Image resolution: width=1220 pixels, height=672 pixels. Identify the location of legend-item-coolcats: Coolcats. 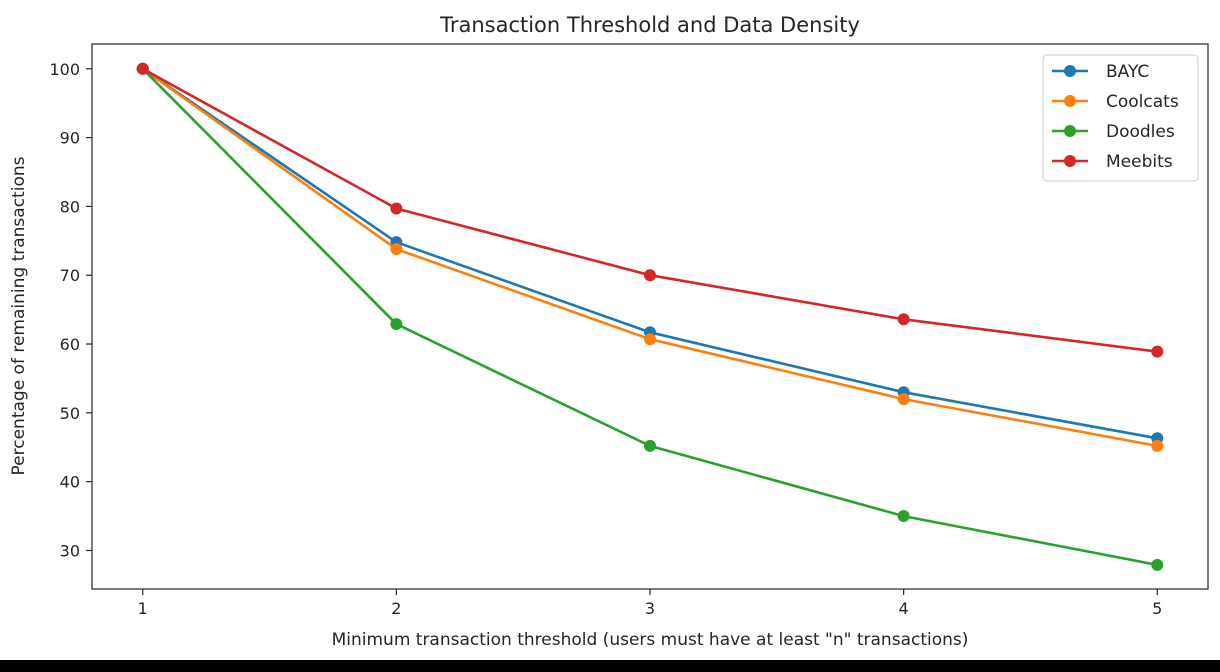
(1115, 102).